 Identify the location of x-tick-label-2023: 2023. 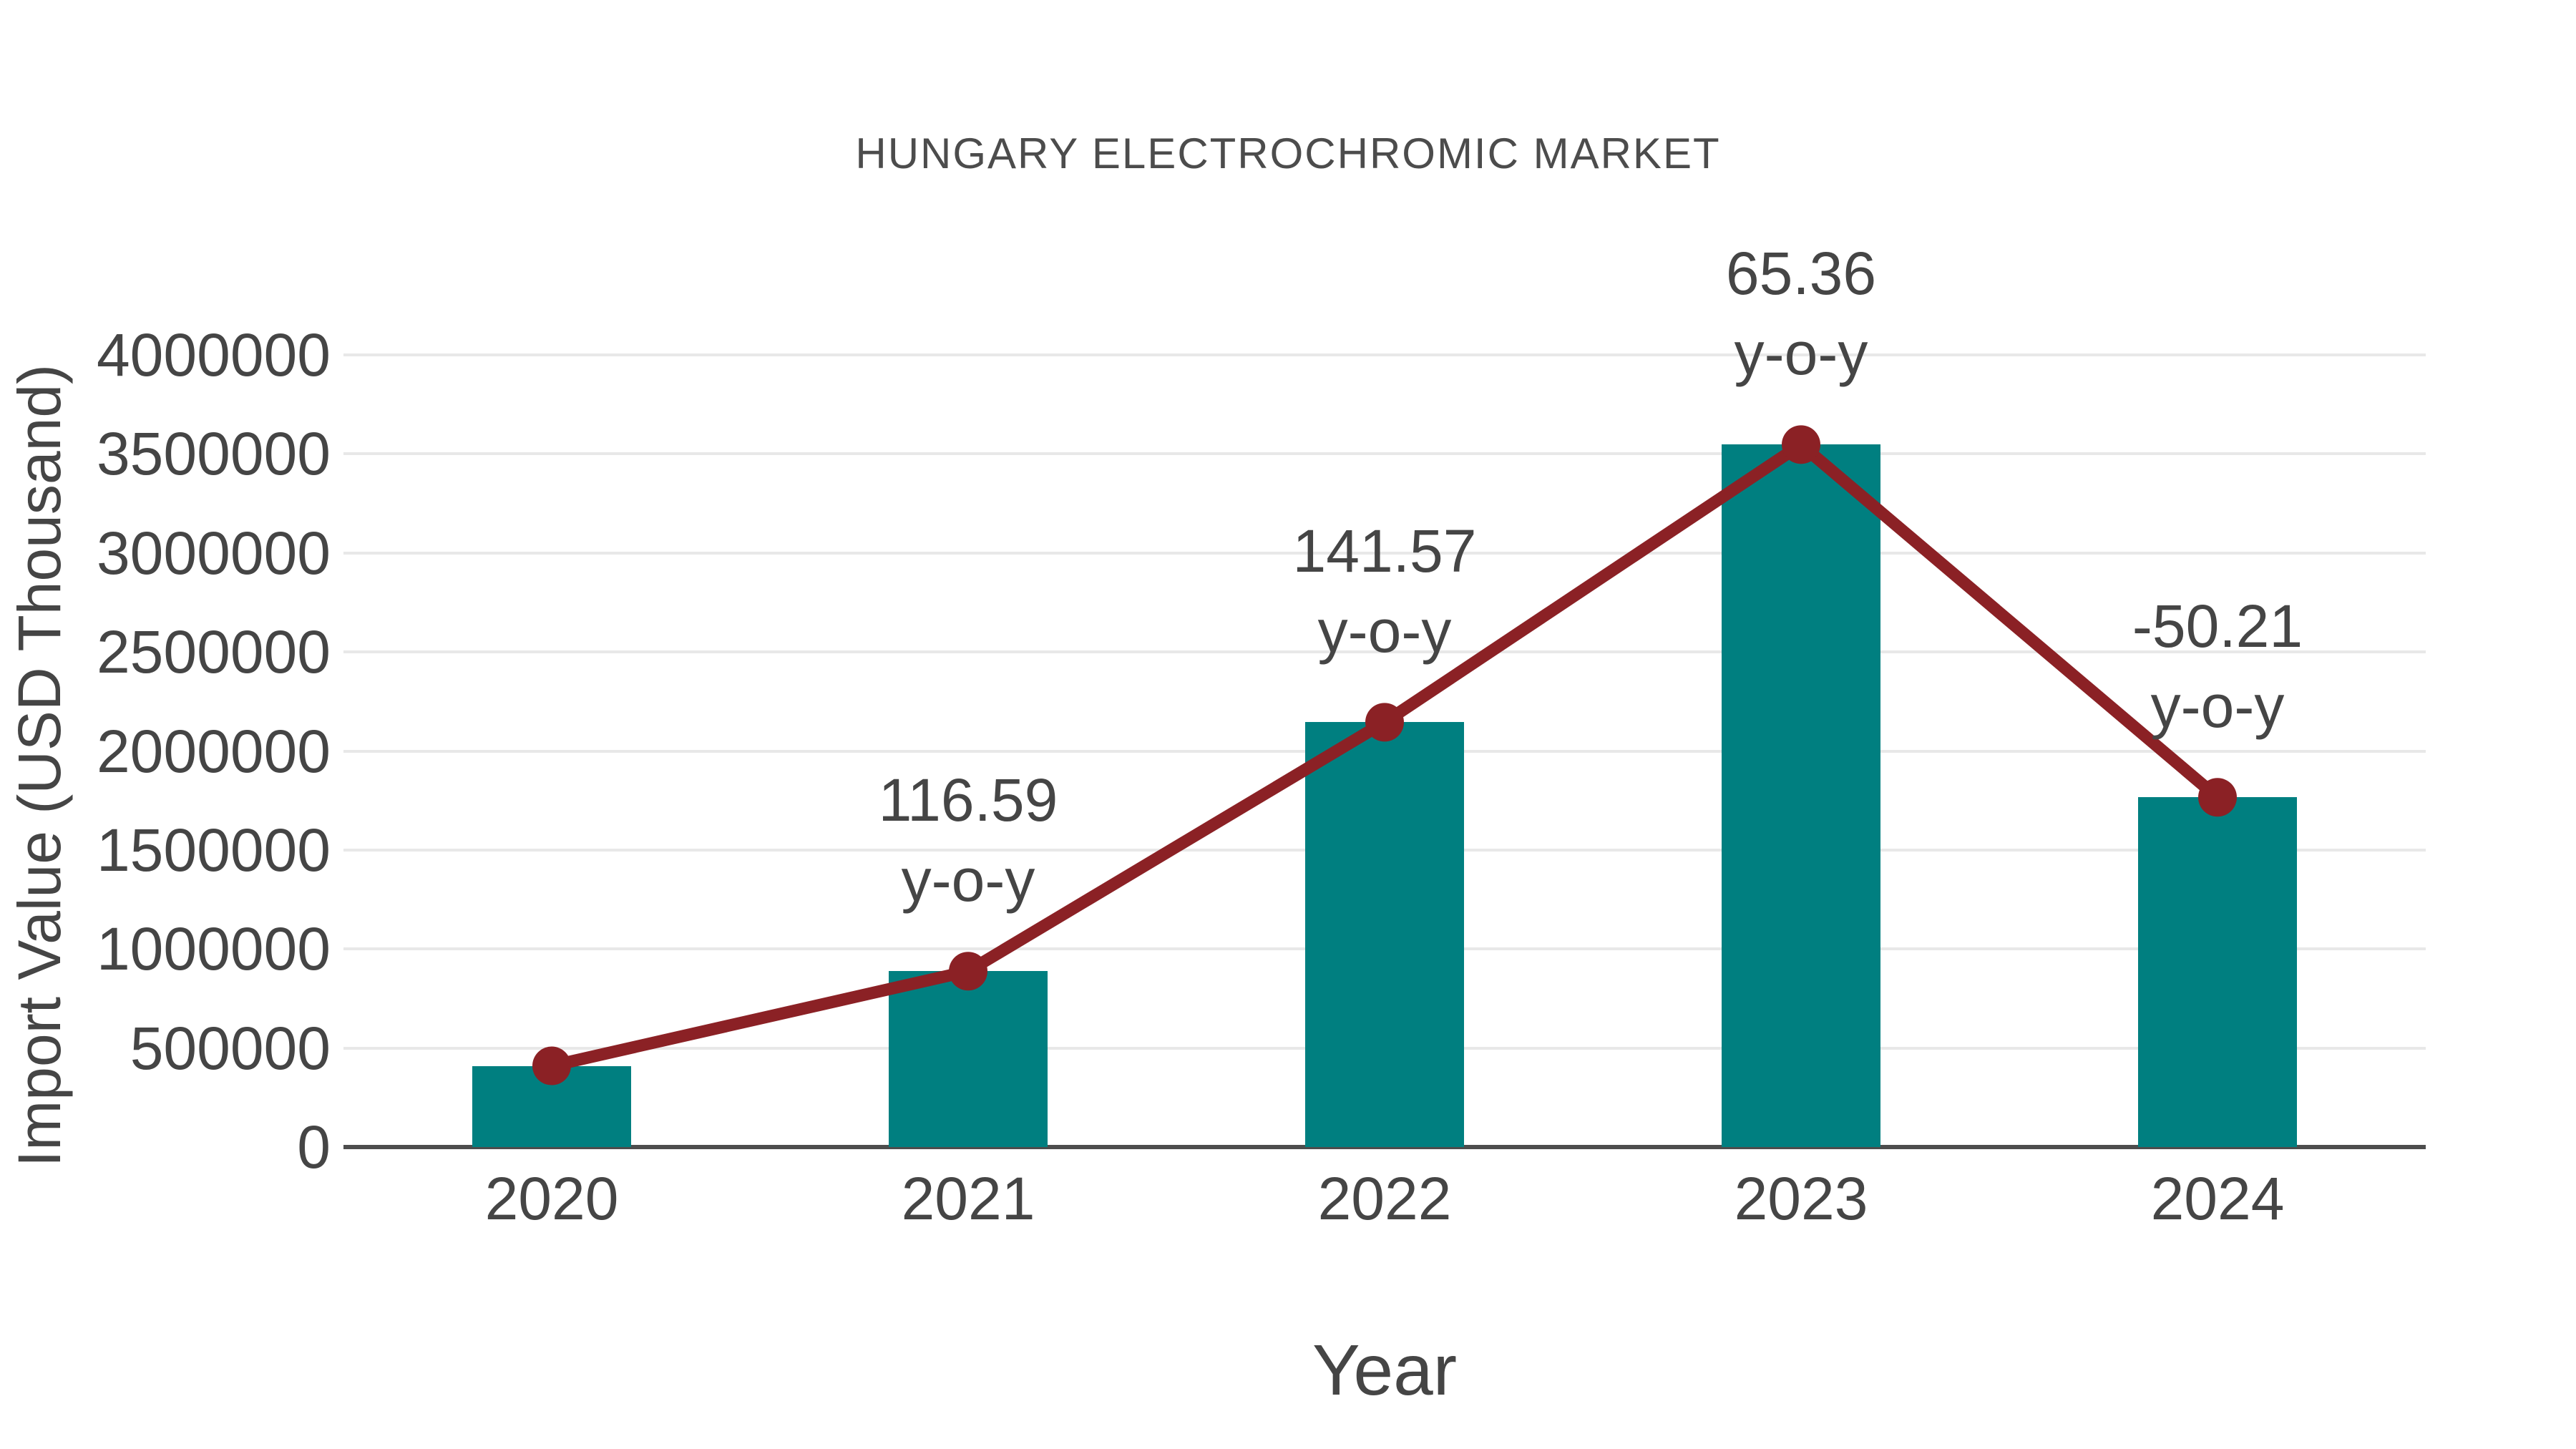
(1801, 1198).